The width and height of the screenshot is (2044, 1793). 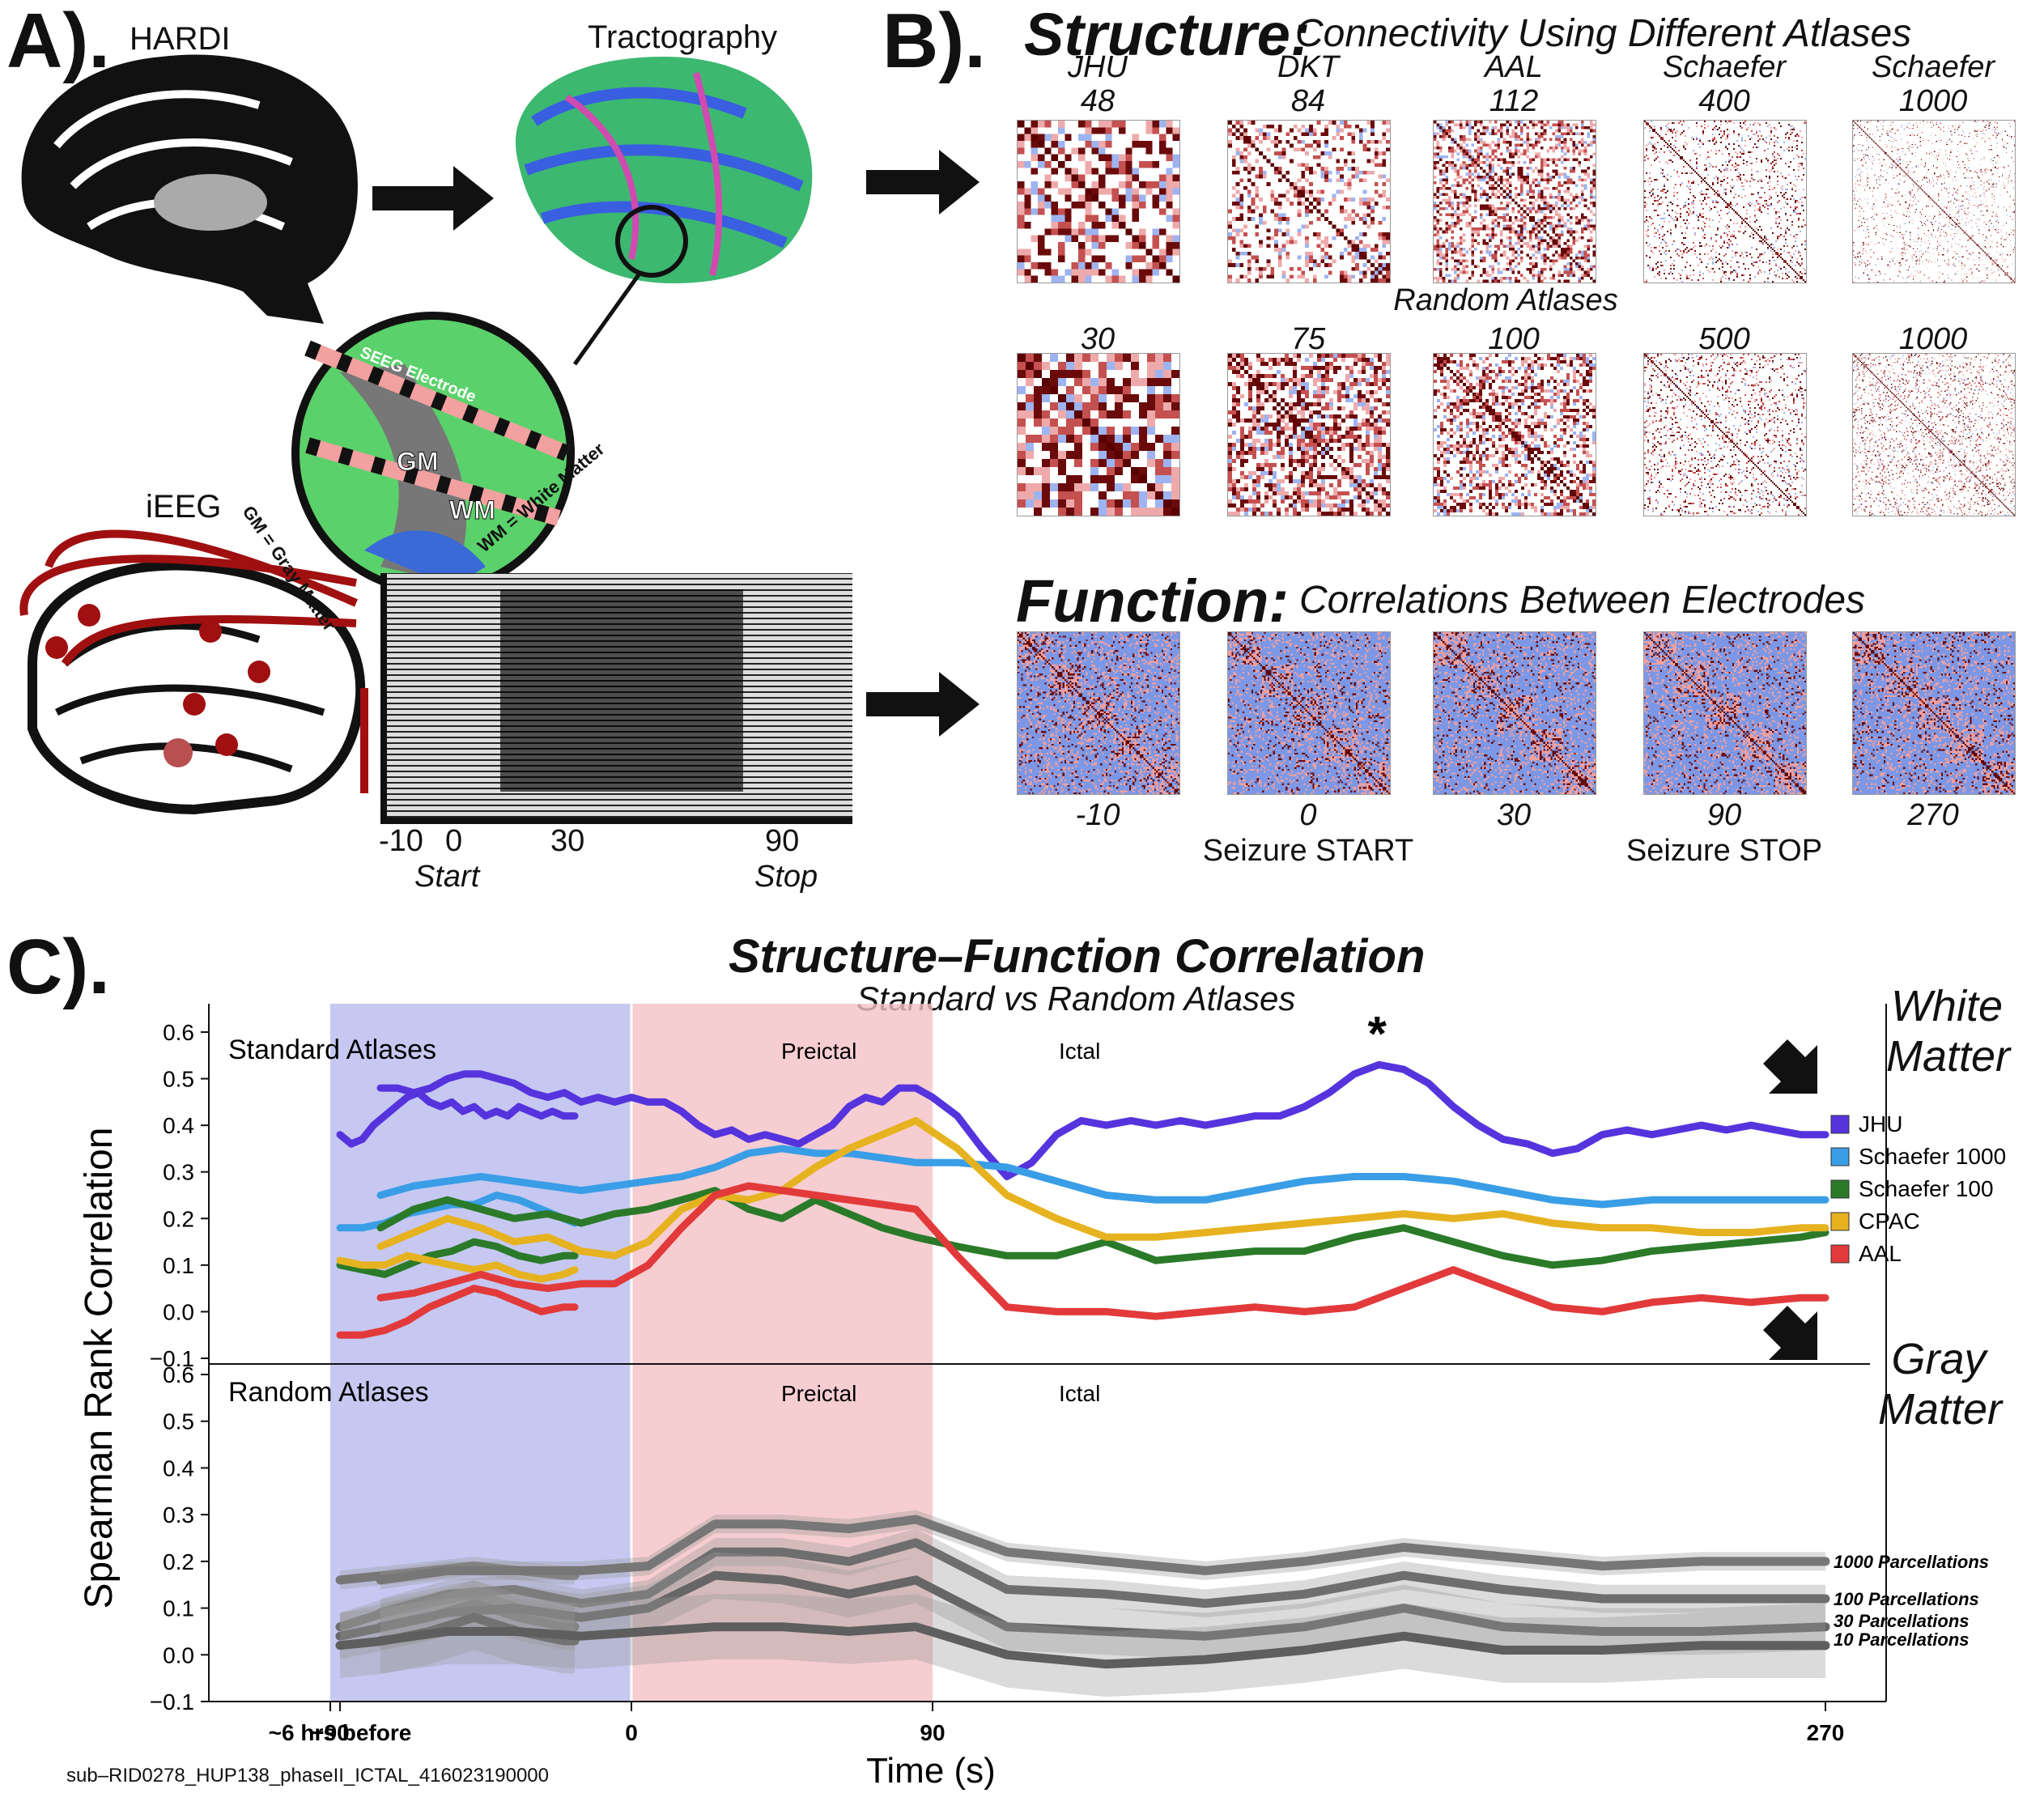 What do you see at coordinates (178, 1561) in the screenshot?
I see `y-tick-label: 0.2` at bounding box center [178, 1561].